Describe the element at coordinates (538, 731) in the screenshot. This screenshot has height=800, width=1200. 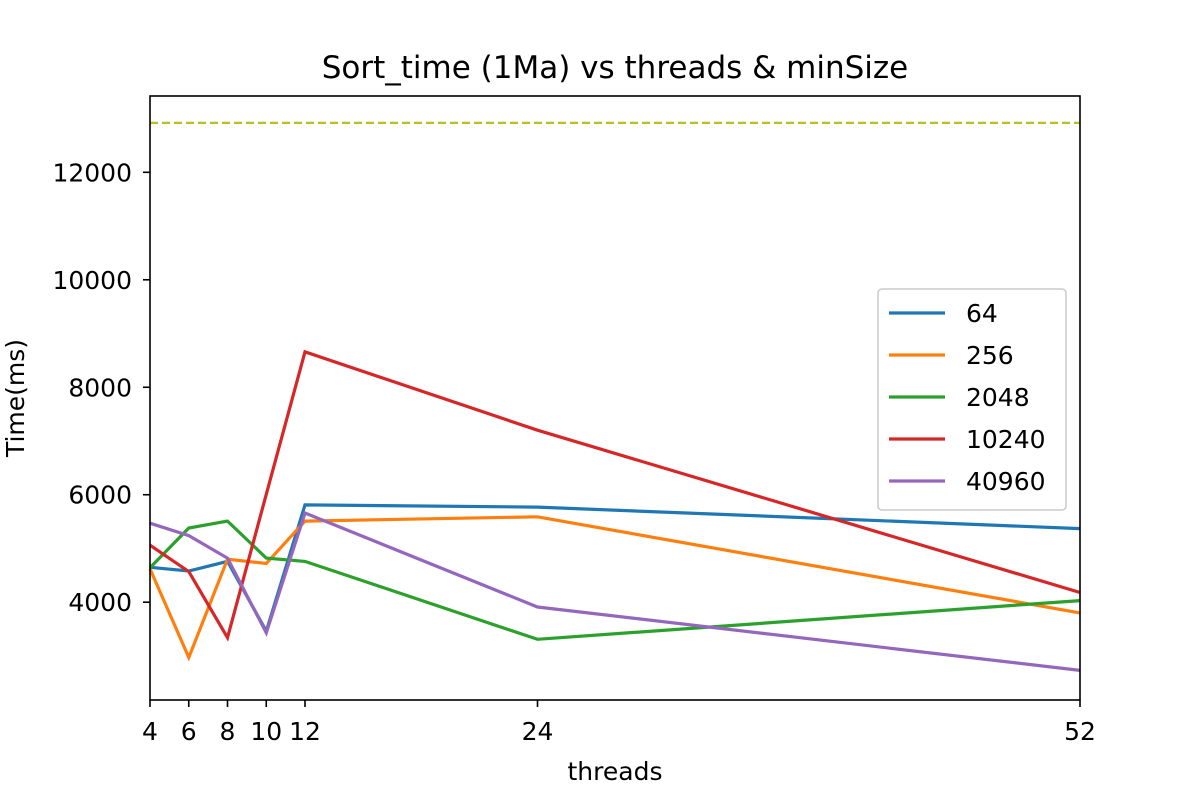
I see `x-tick-label: 24` at that location.